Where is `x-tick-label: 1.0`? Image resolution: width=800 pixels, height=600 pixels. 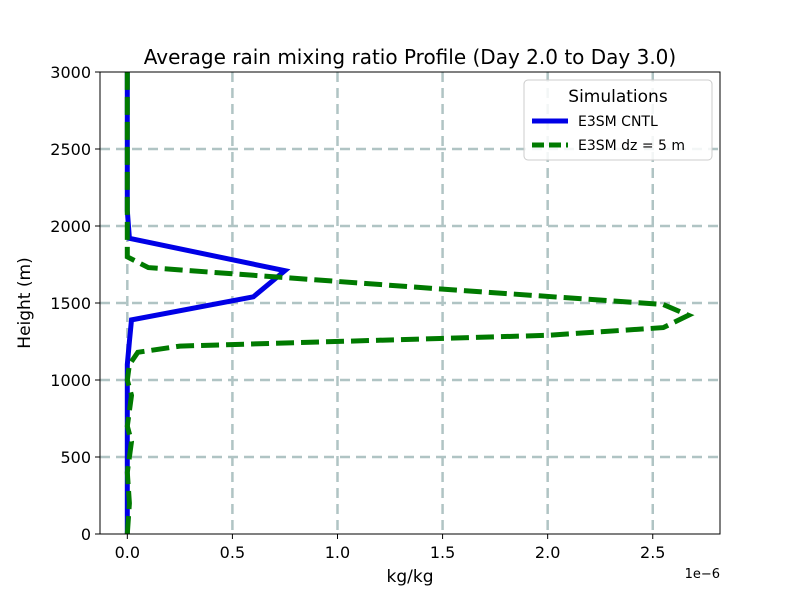 x-tick-label: 1.0 is located at coordinates (337, 552).